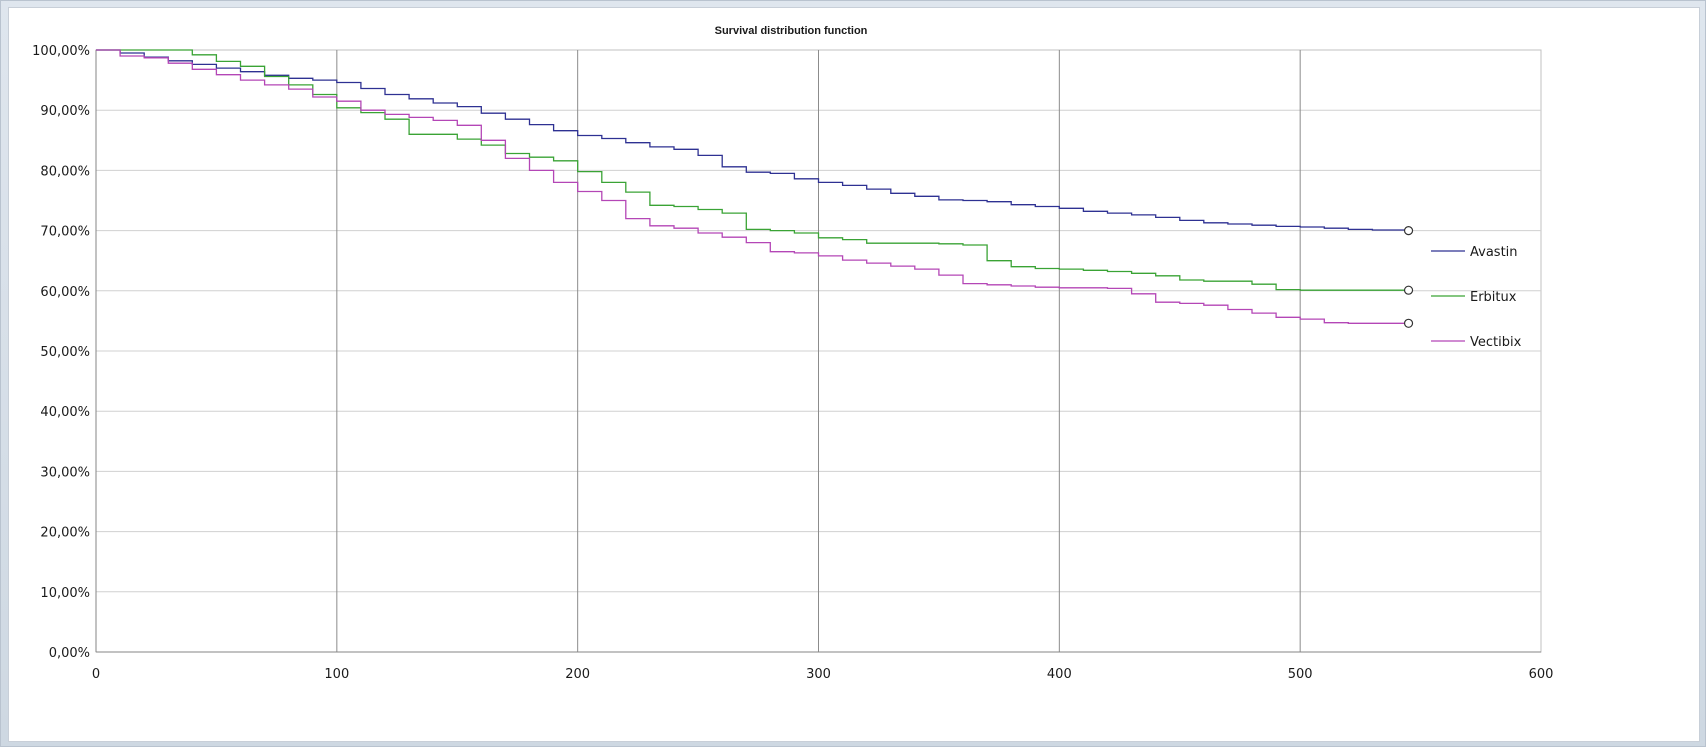 The width and height of the screenshot is (1706, 748). Describe the element at coordinates (65, 171) in the screenshot. I see `y-tick-label: 80,00%` at that location.